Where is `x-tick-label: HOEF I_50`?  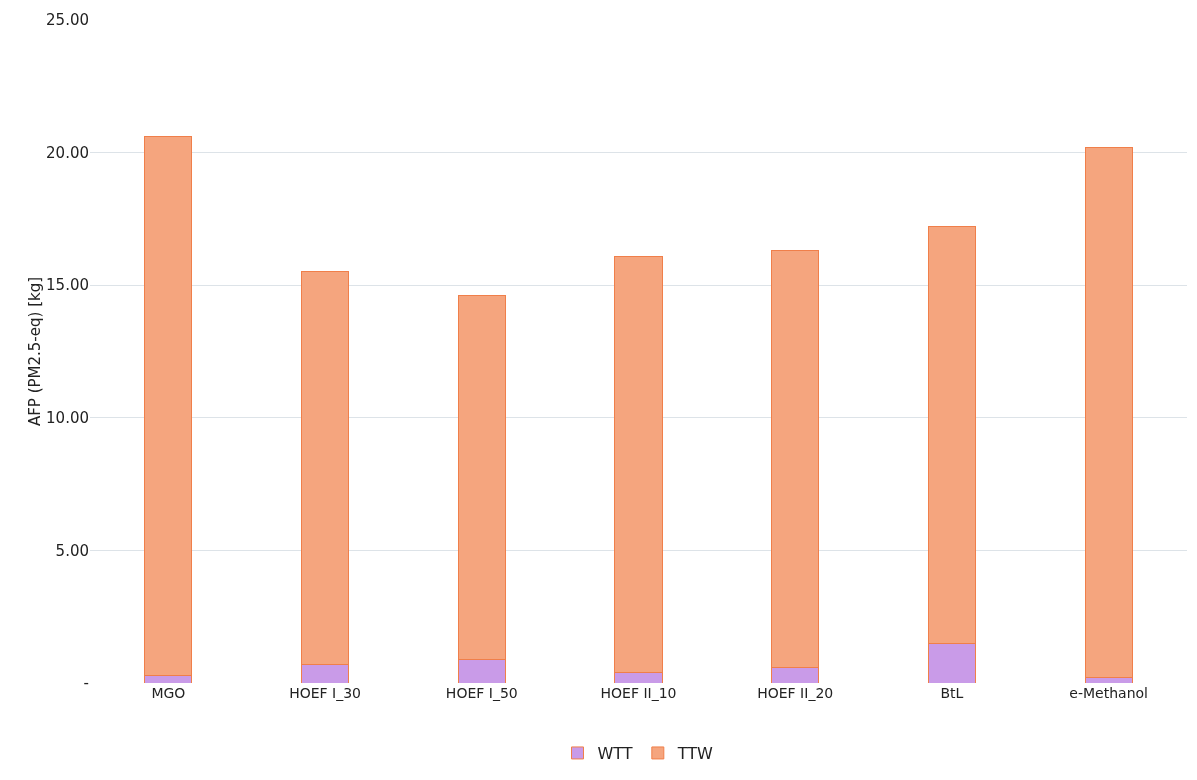 x-tick-label: HOEF I_50 is located at coordinates (481, 693).